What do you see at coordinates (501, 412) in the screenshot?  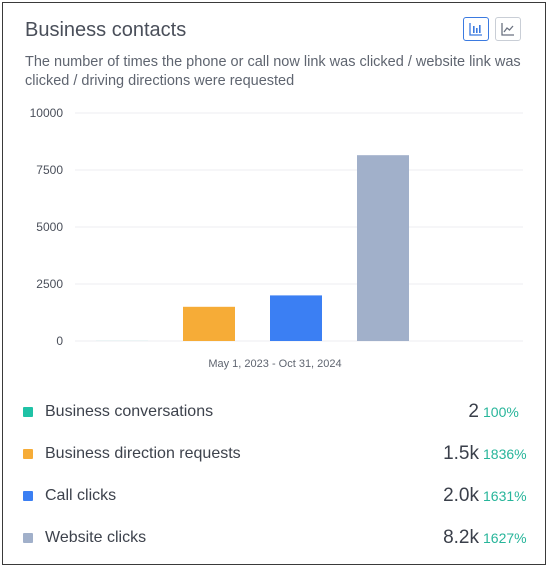 I see `legend-change-percent: 100%` at bounding box center [501, 412].